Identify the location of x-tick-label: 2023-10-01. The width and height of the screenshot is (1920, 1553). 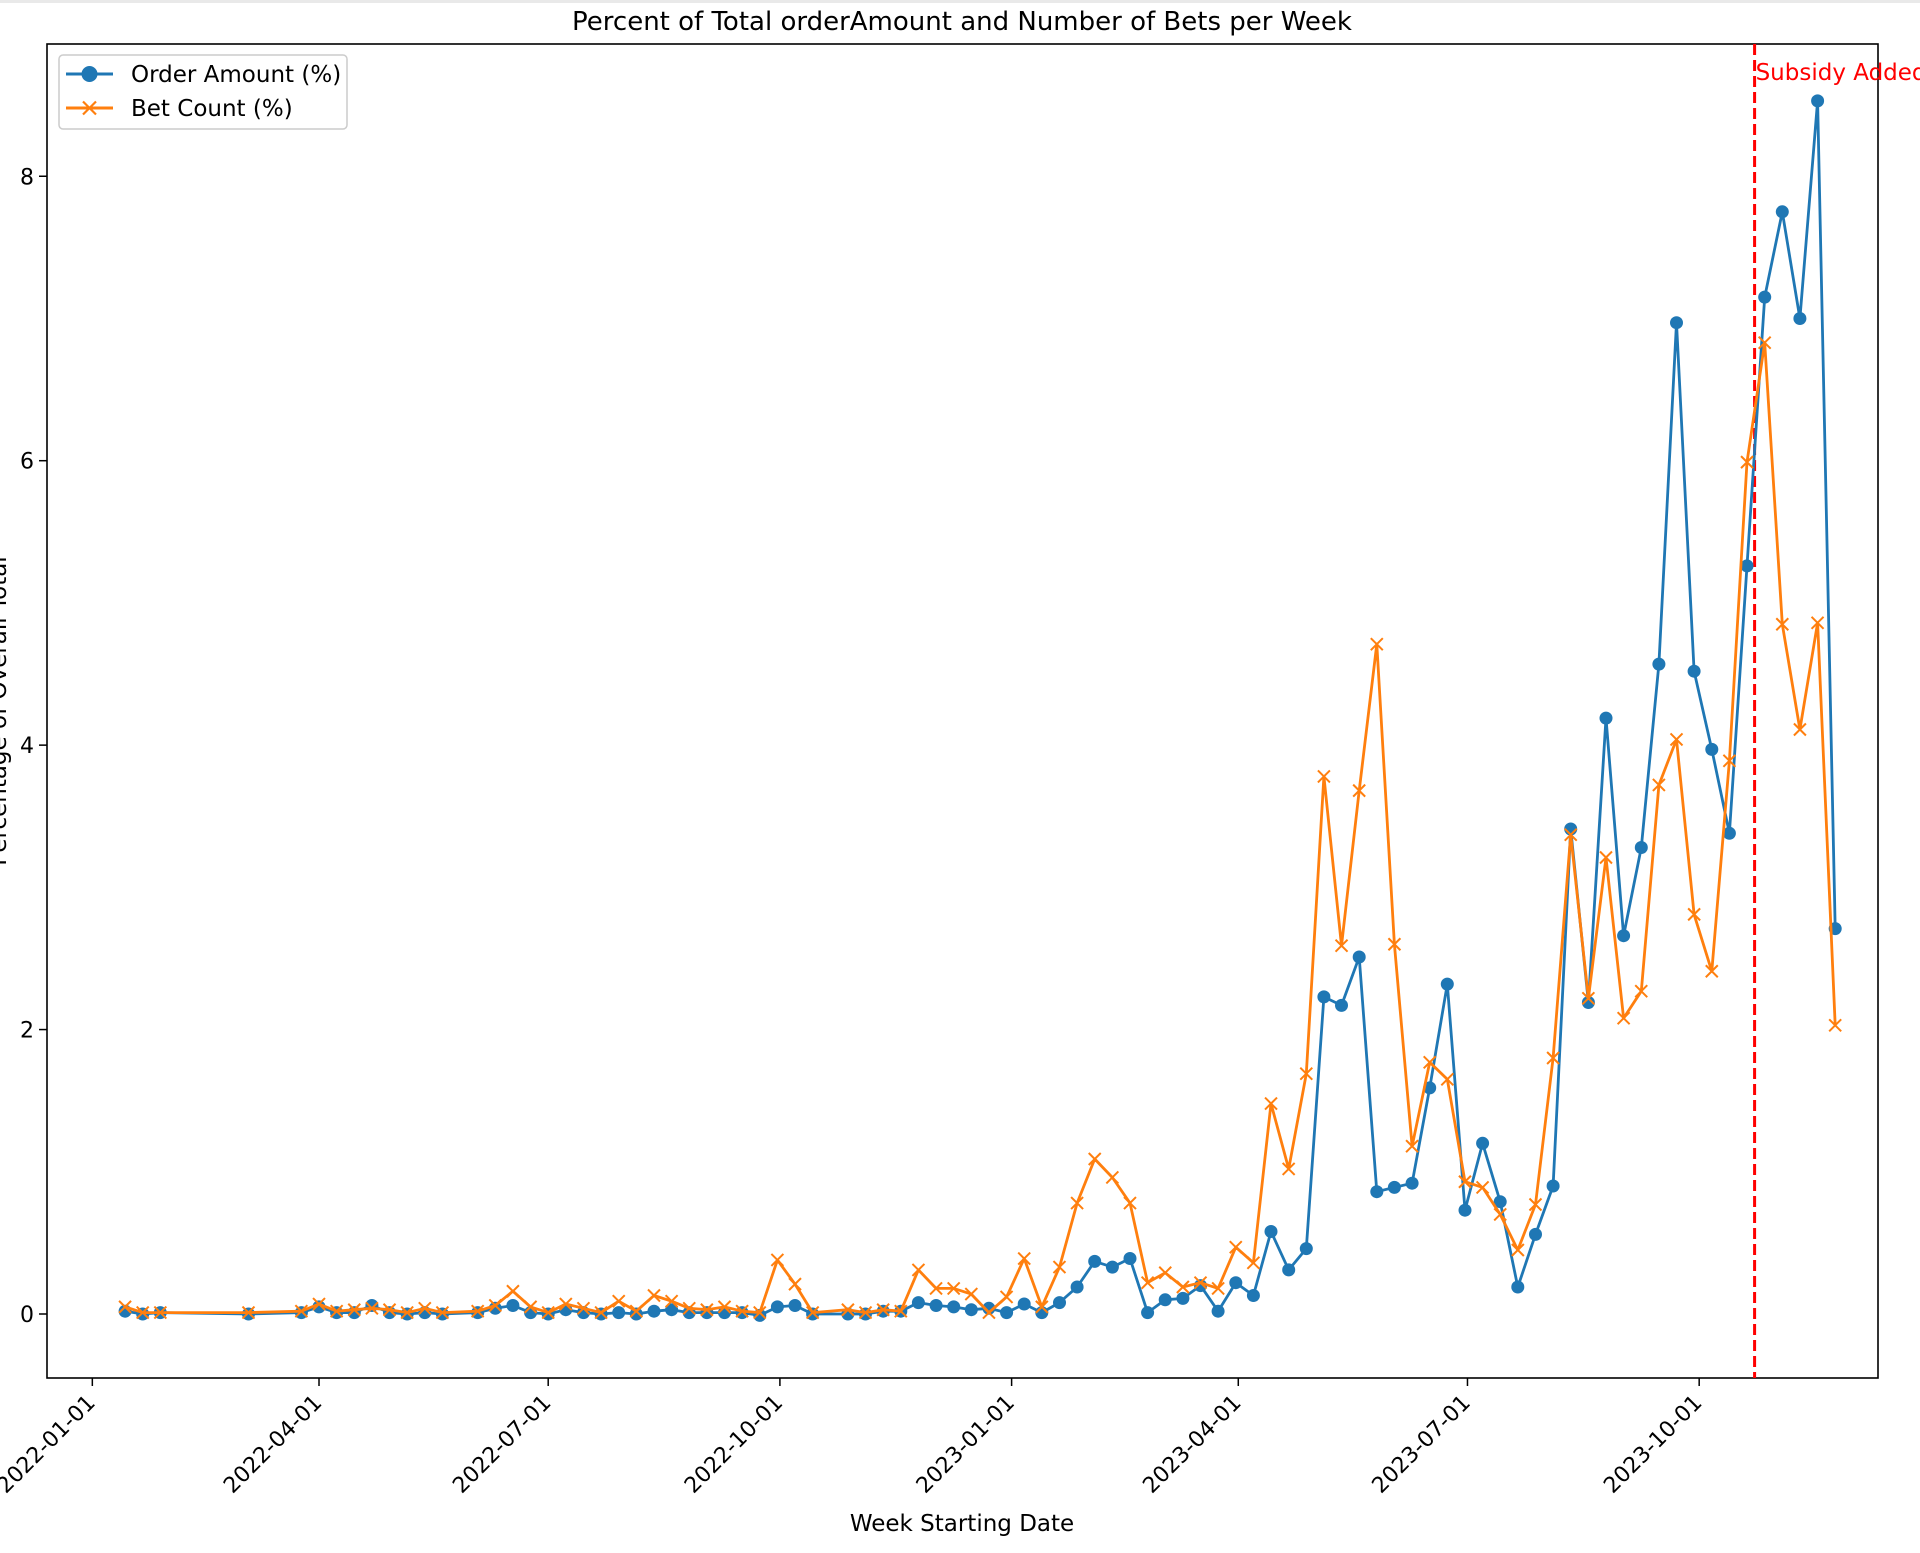
(1653, 1445).